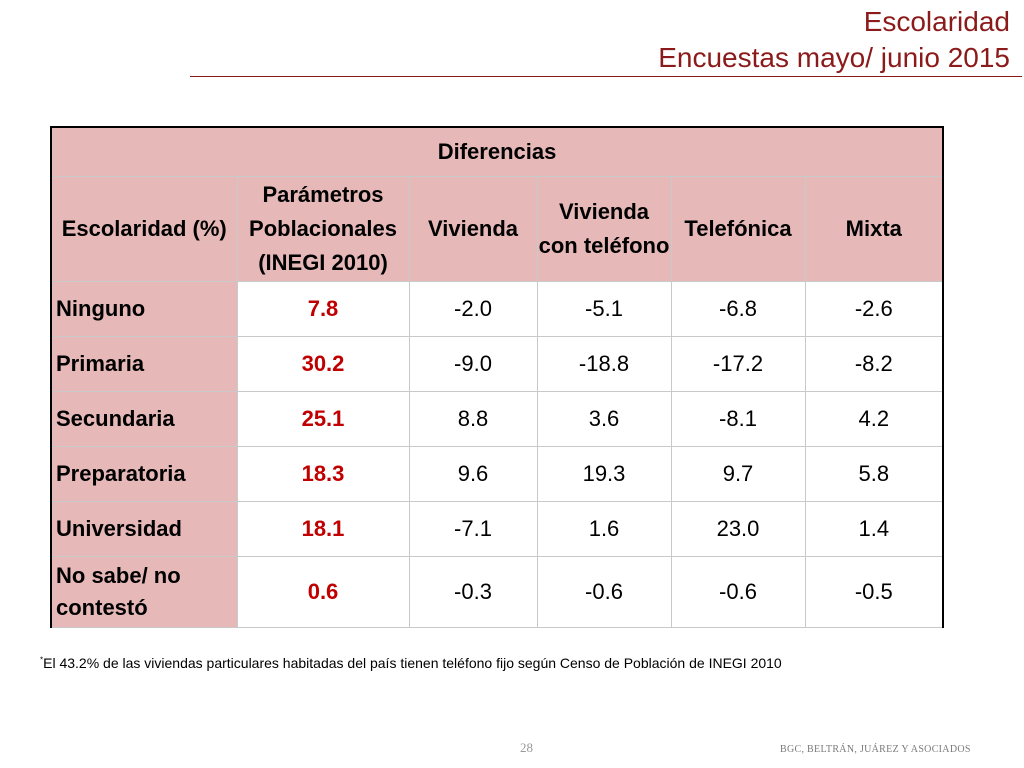 The height and width of the screenshot is (768, 1024). Describe the element at coordinates (874, 364) in the screenshot. I see `table-cell: -8.2` at that location.